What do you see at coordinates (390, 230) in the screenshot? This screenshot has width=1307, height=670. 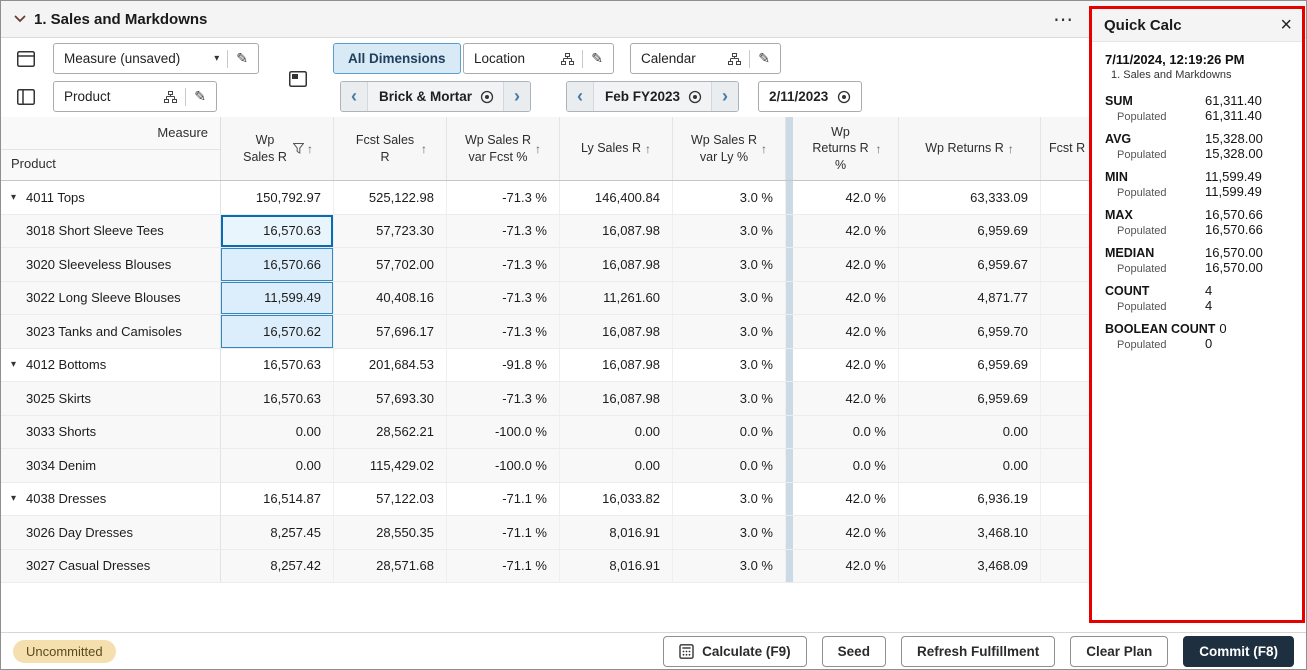 I see `grid-cell: 57,723.30` at bounding box center [390, 230].